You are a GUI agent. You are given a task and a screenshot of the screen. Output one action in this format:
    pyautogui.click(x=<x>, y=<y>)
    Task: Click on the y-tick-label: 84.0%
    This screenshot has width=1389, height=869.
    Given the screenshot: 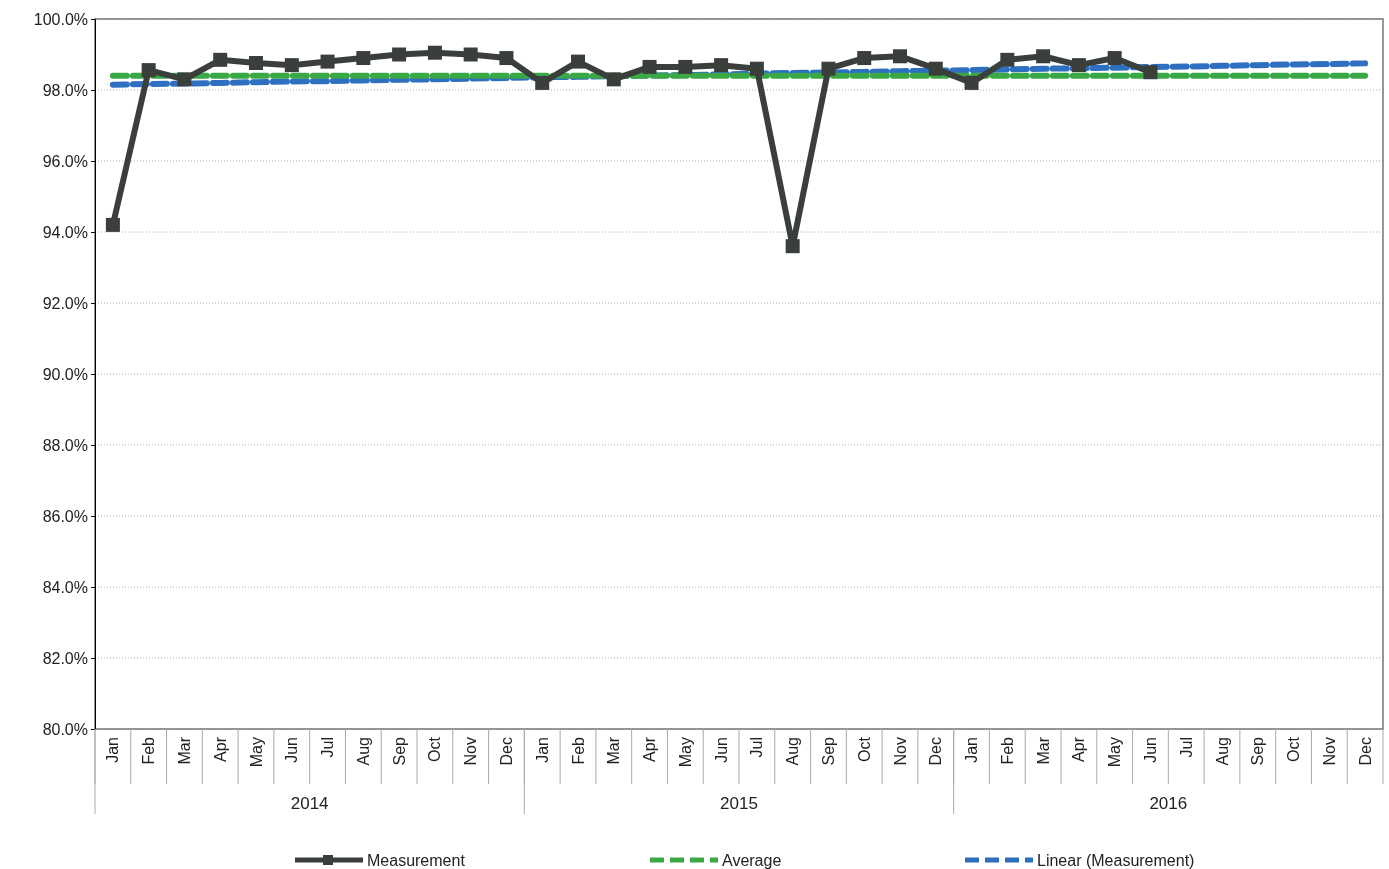 What is the action you would take?
    pyautogui.click(x=65, y=587)
    